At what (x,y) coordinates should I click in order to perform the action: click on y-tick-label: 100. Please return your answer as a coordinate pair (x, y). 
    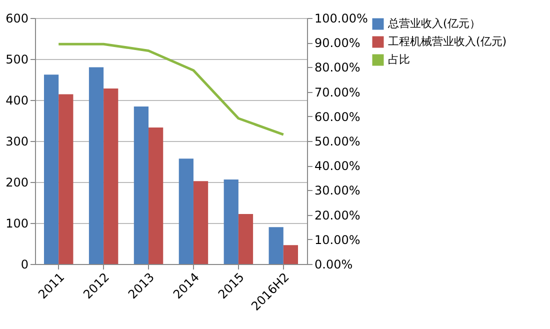
    Looking at the image, I should click on (17, 223).